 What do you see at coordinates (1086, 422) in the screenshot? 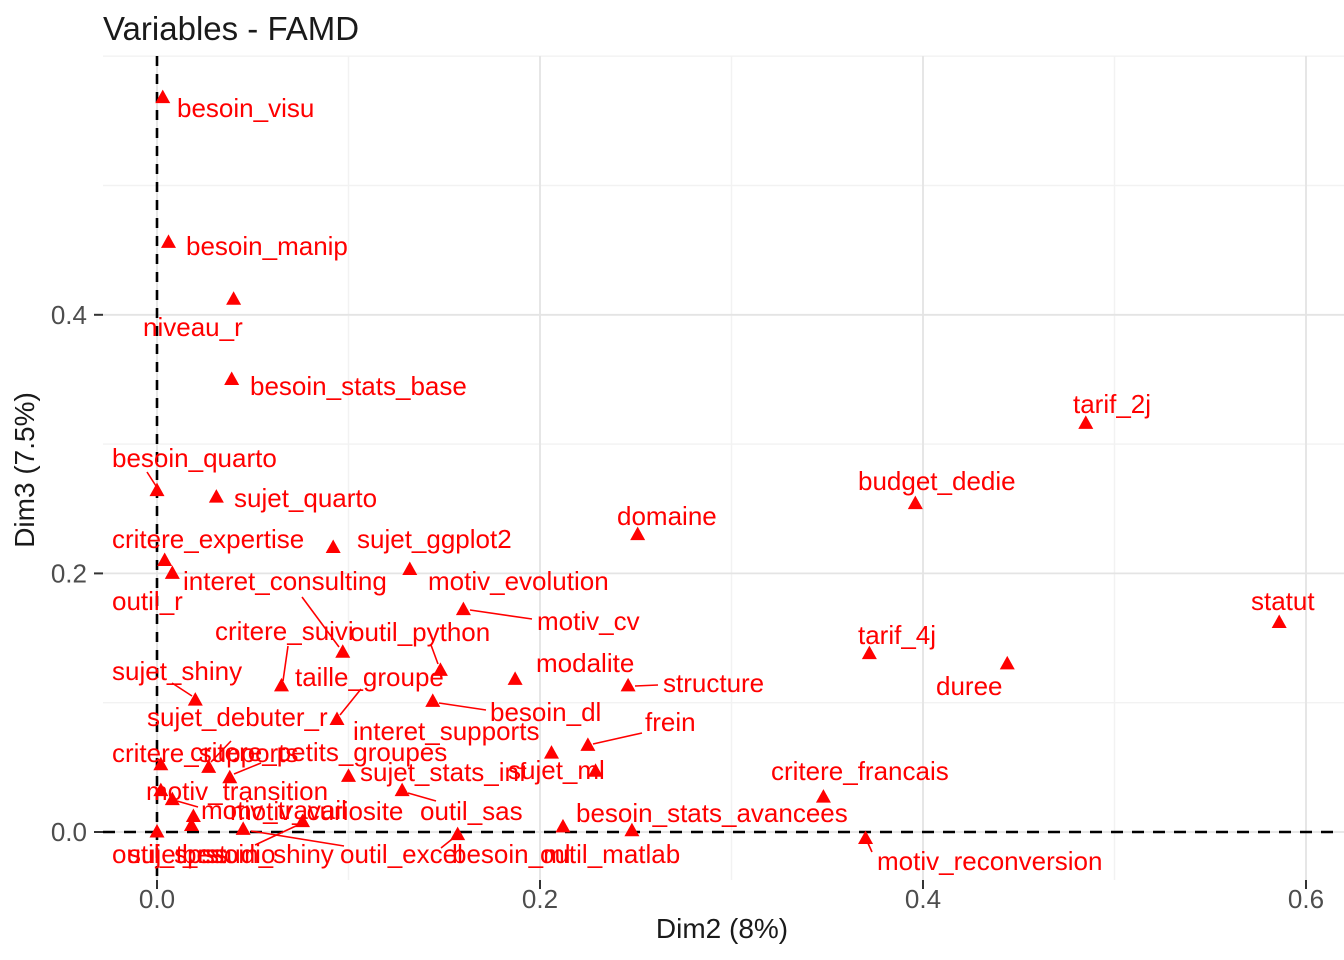
I see `var-point-tarif_2j` at bounding box center [1086, 422].